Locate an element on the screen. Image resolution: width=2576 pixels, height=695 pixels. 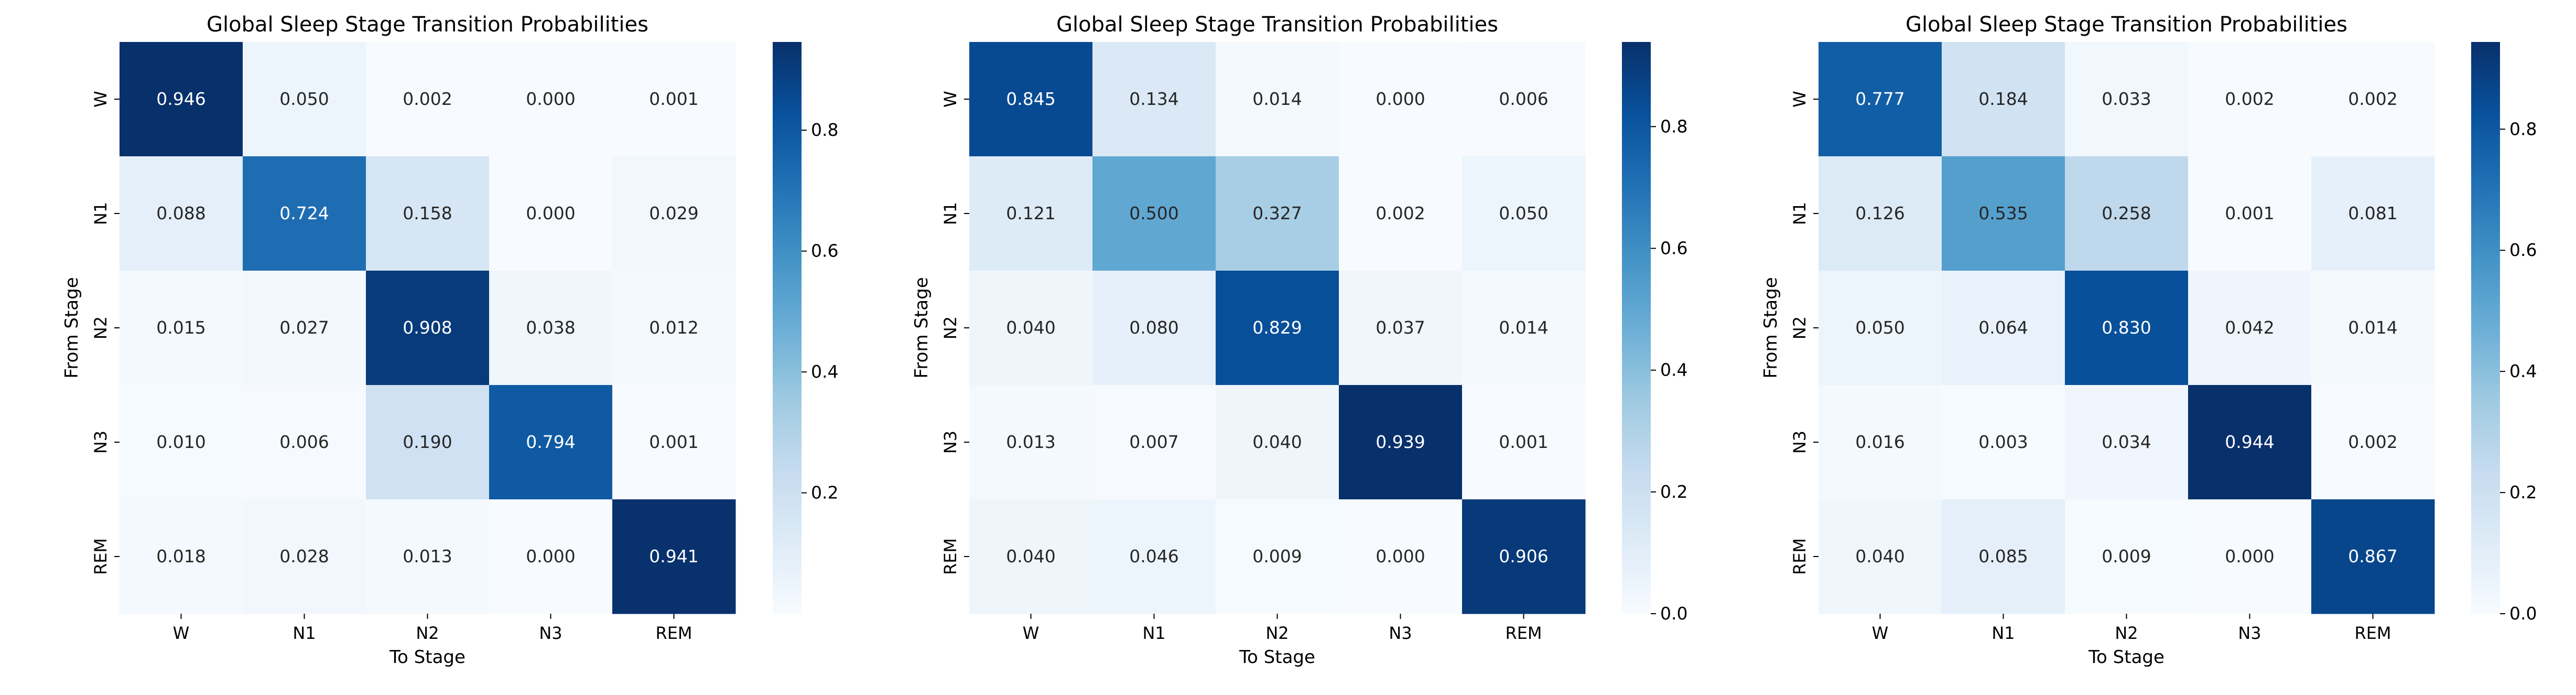
cell-value-label: 0.042 is located at coordinates (2249, 327).